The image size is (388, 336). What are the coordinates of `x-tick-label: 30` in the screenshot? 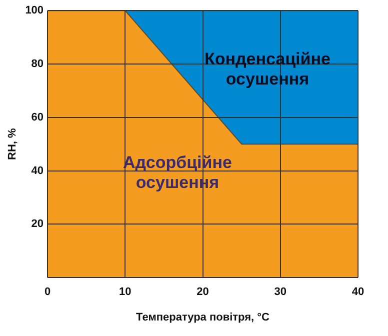 It's located at (280, 292).